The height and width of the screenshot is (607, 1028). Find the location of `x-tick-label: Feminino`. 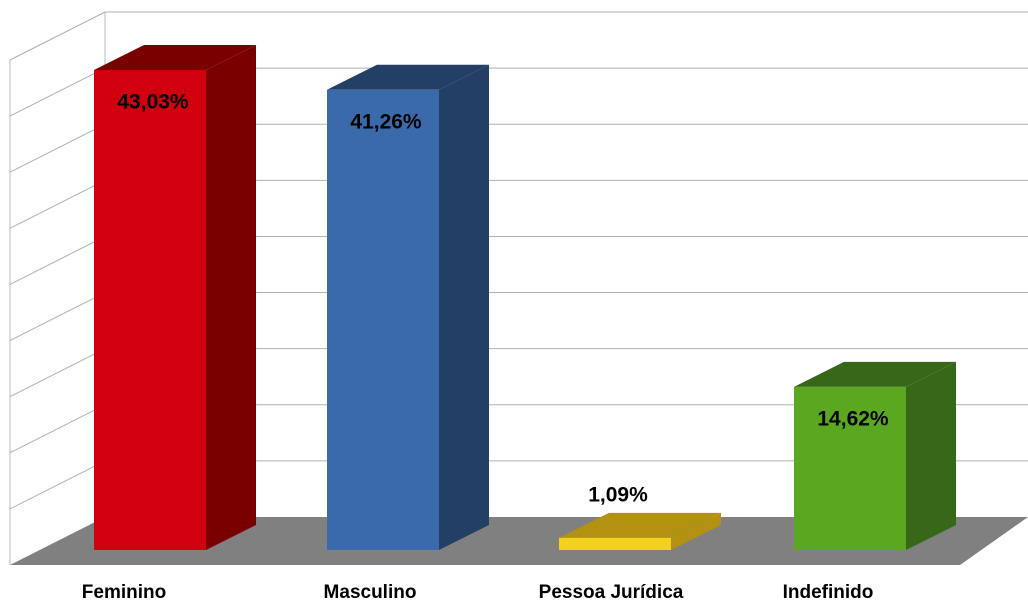

x-tick-label: Feminino is located at coordinates (124, 592).